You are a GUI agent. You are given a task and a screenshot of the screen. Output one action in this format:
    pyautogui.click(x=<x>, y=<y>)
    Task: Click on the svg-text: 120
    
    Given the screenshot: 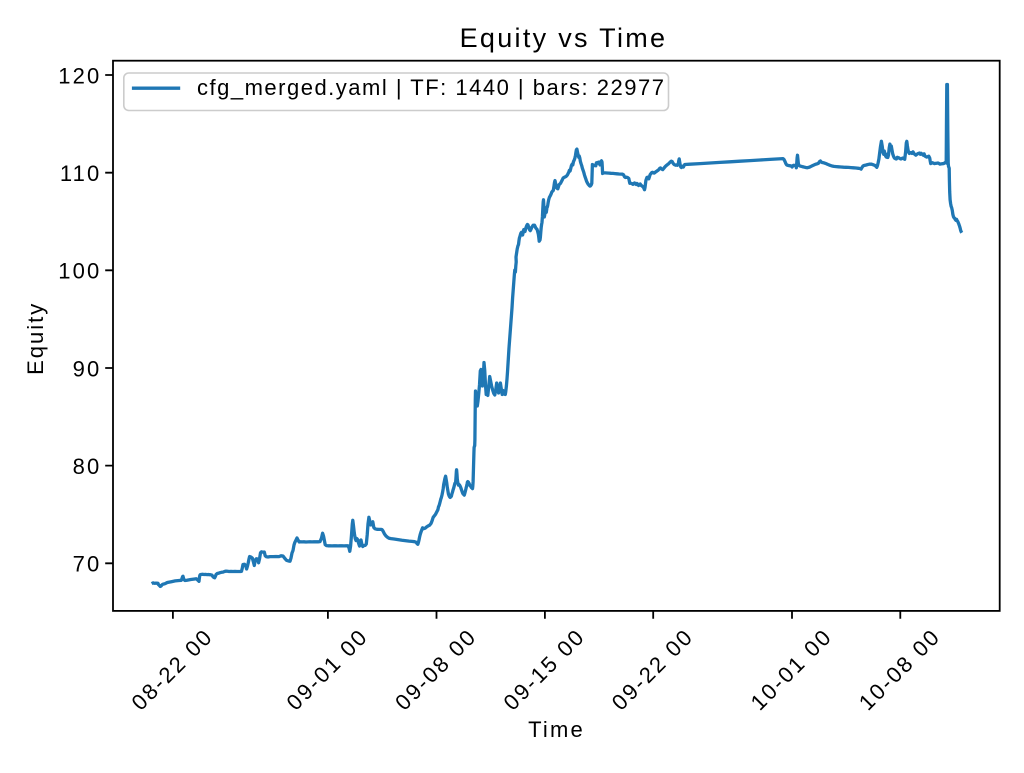 What is the action you would take?
    pyautogui.click(x=79, y=75)
    